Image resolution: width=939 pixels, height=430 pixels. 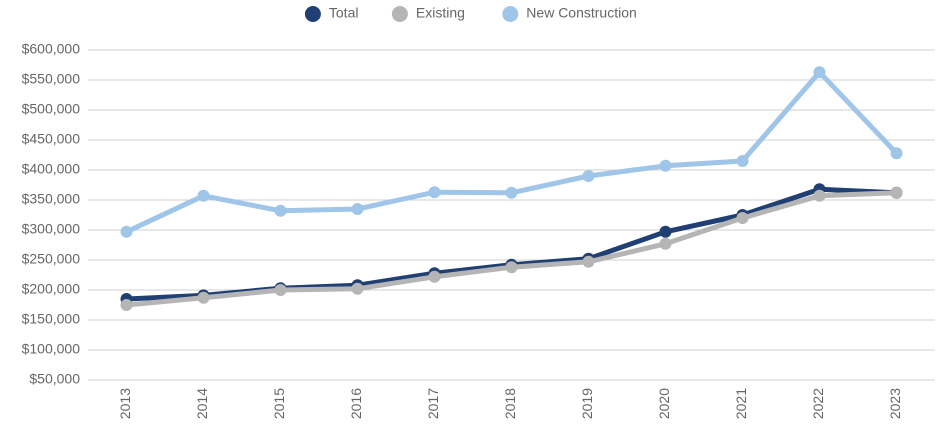 I want to click on y-tick-label: $150,000, so click(x=51, y=319).